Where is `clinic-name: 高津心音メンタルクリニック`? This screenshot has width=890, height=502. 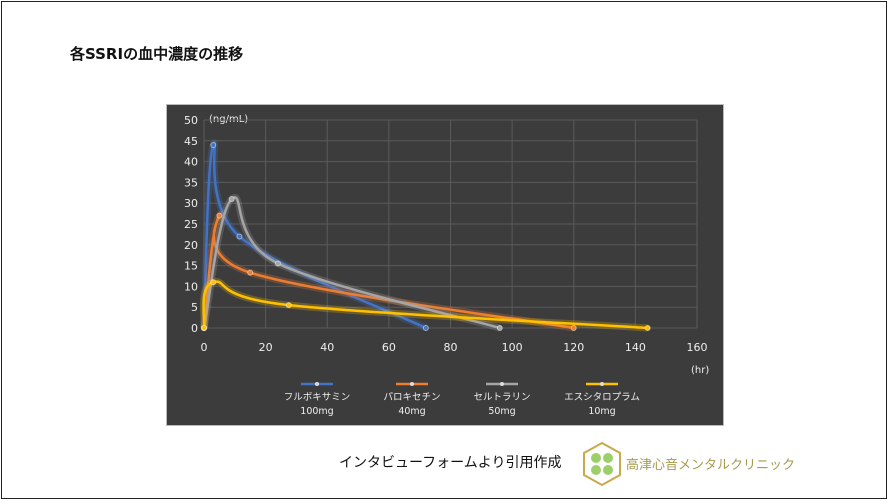 clinic-name: 高津心音メンタルクリニック is located at coordinates (711, 465).